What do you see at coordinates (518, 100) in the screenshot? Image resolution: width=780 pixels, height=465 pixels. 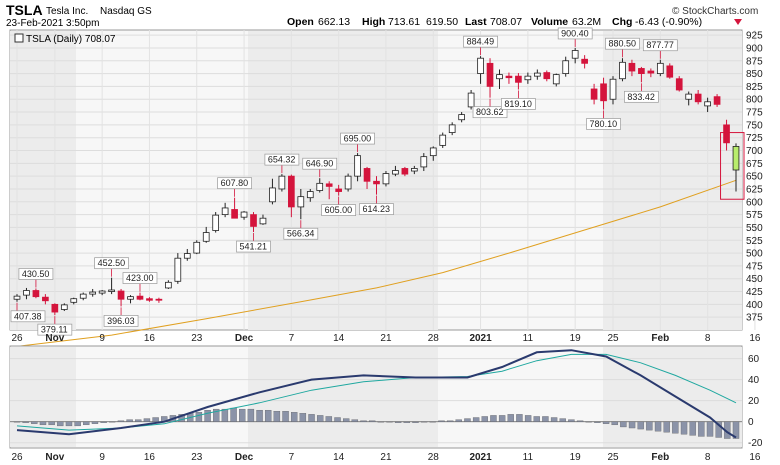 I see `annotation-16: 819.10` at bounding box center [518, 100].